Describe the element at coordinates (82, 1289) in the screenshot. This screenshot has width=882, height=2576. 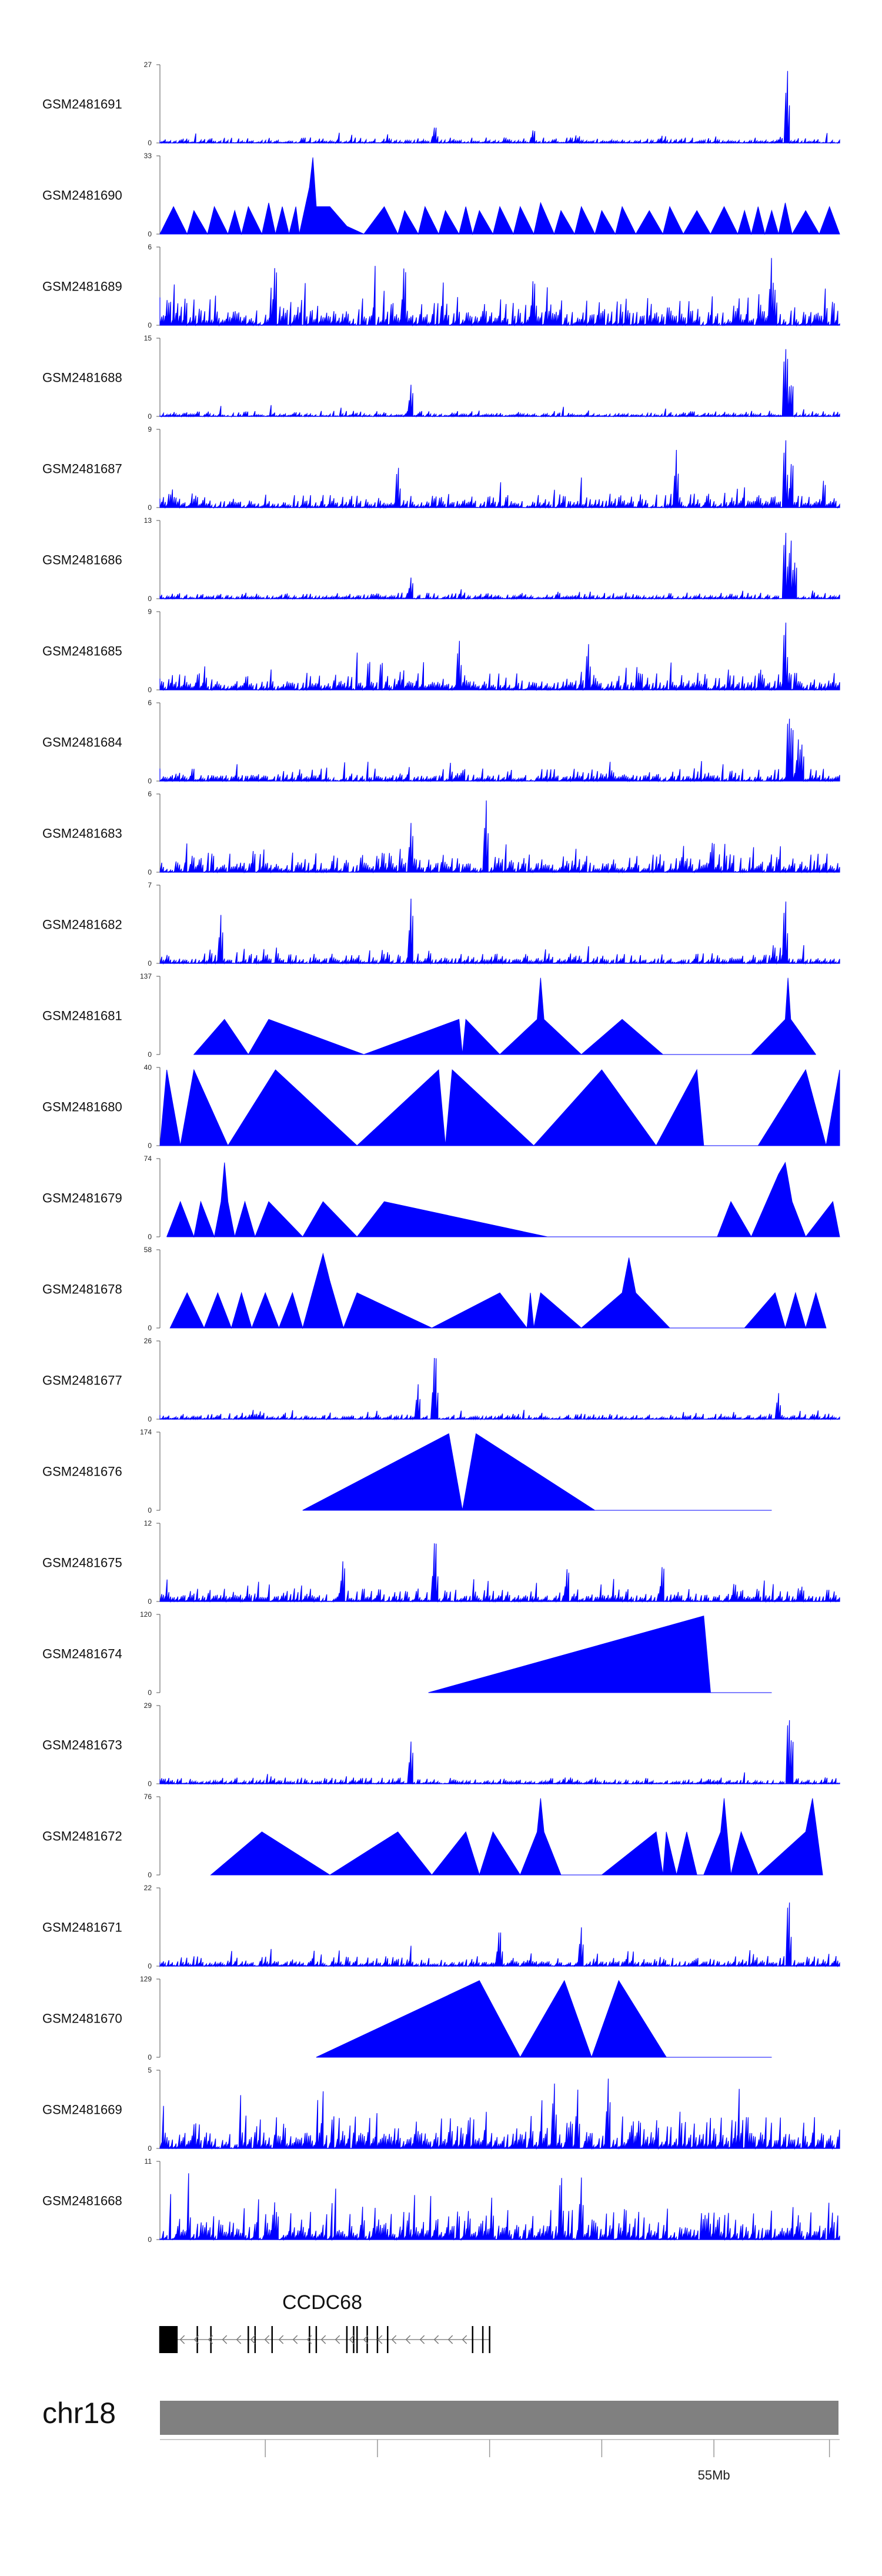
I see `track-label: GSM2481678` at that location.